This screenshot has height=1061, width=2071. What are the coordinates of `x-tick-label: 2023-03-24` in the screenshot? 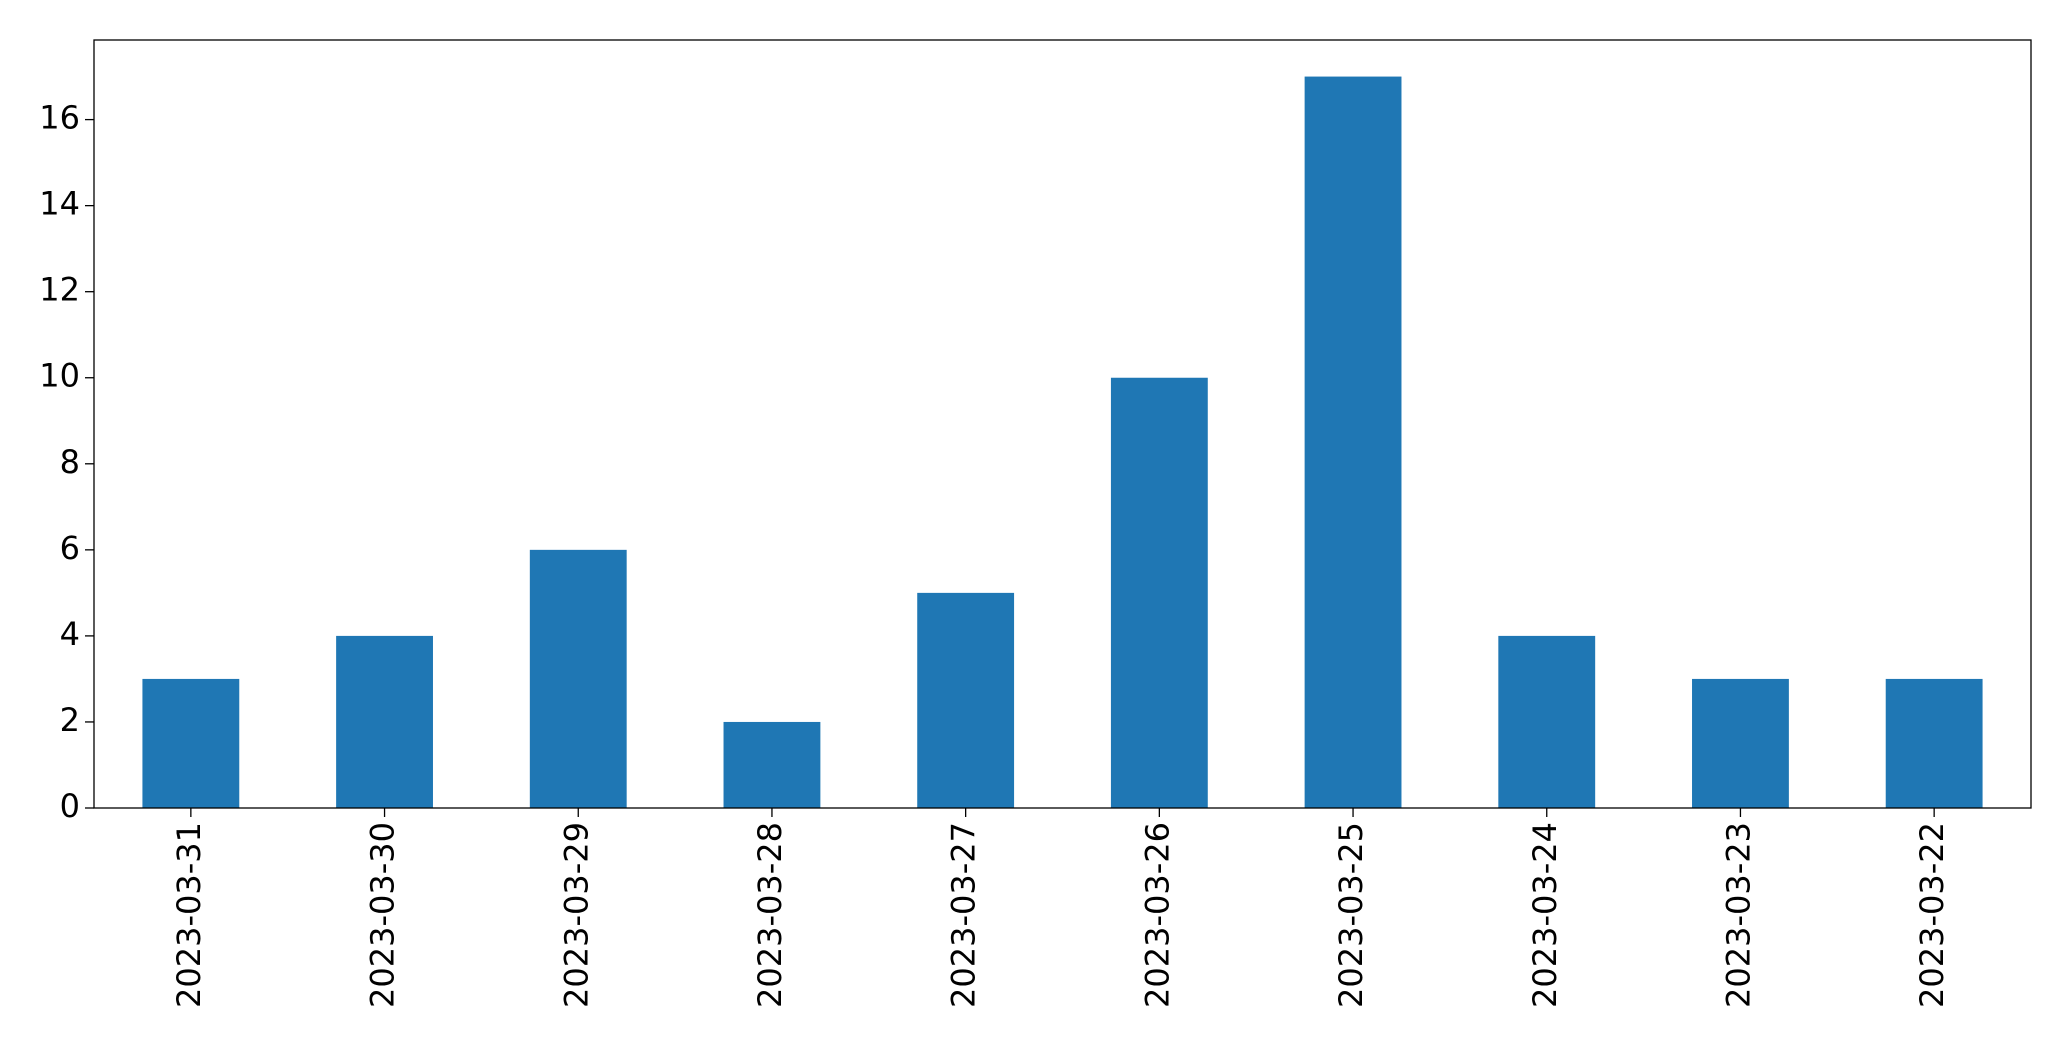 It's located at (1545, 915).